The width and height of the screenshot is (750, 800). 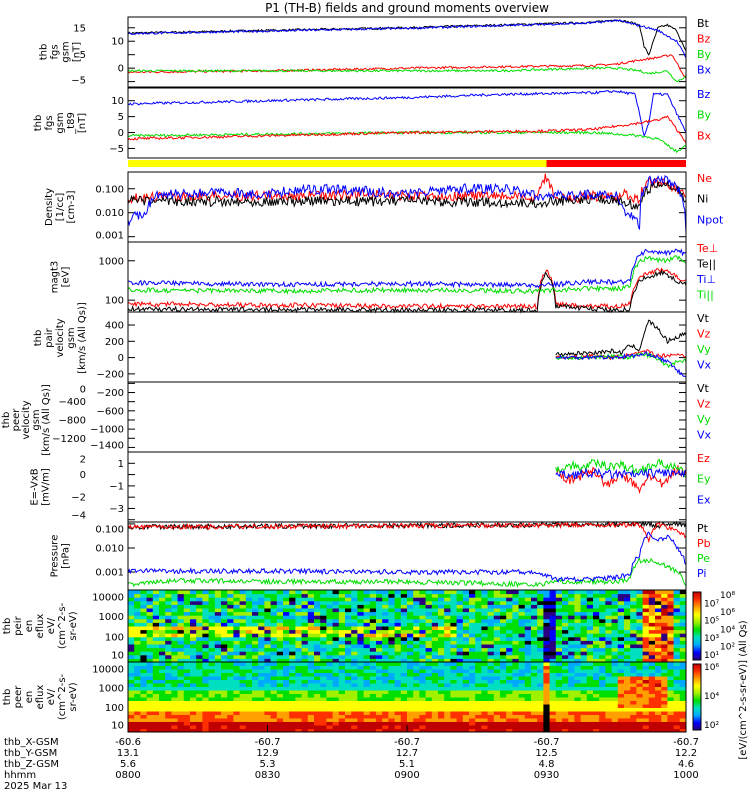 What do you see at coordinates (109, 548) in the screenshot?
I see `y-tick-label: 0.010` at bounding box center [109, 548].